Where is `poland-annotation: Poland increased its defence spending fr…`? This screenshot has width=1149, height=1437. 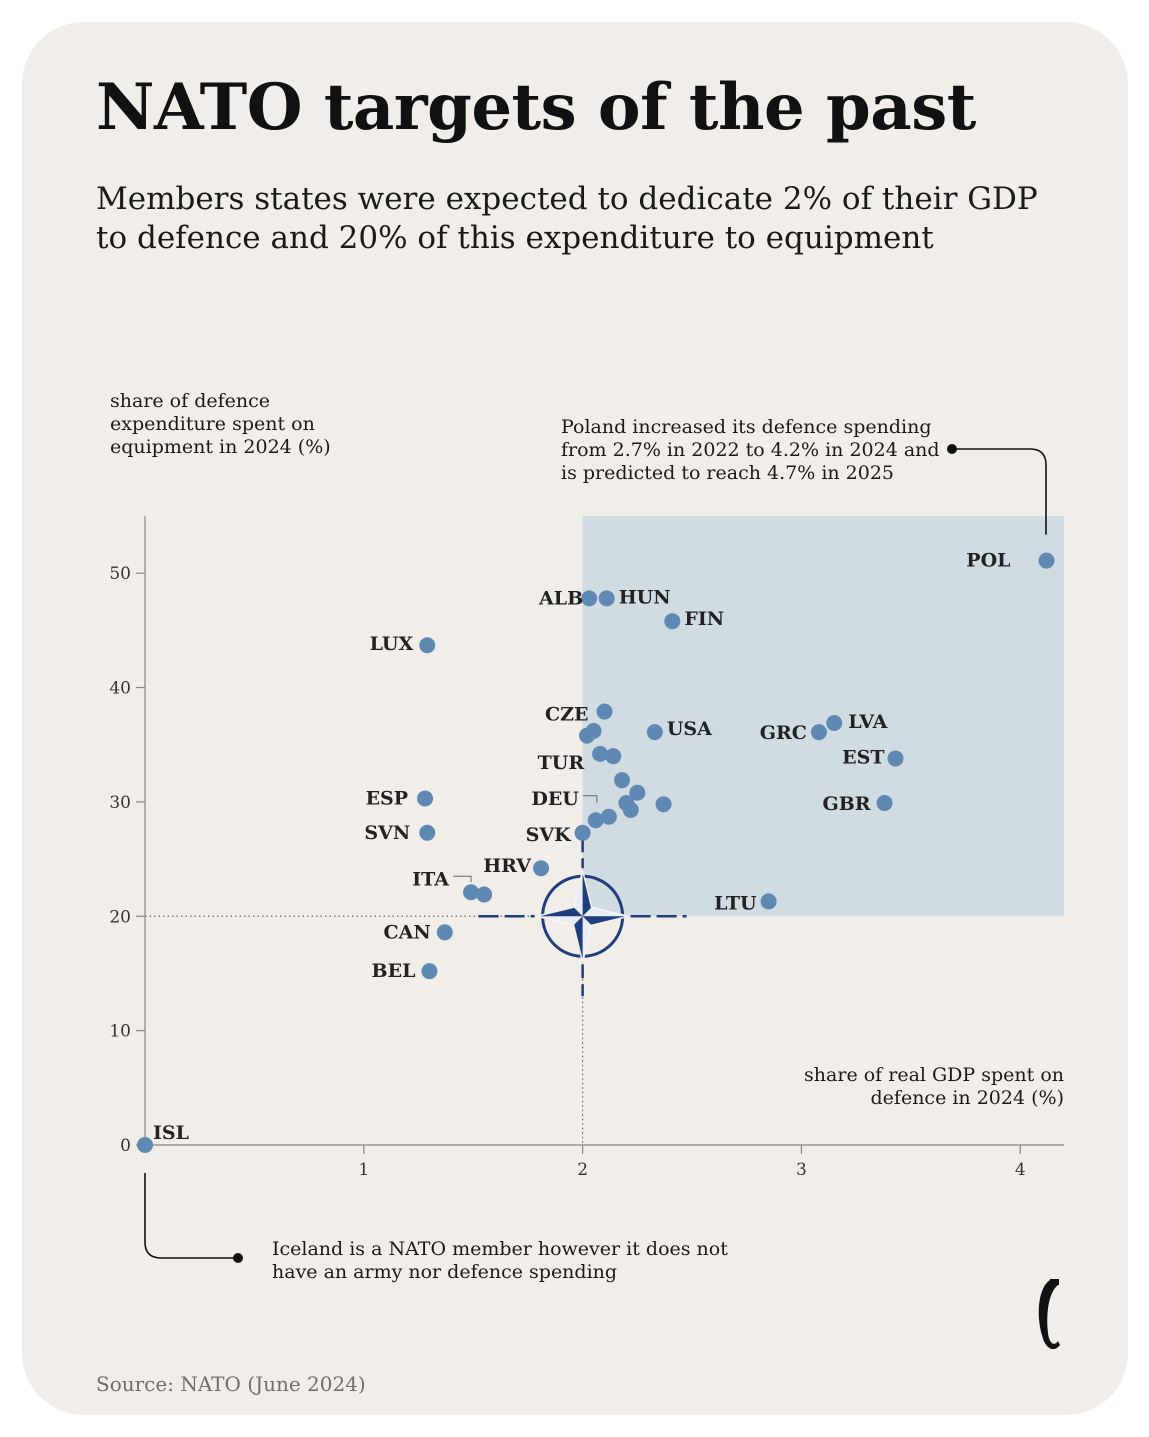
poland-annotation: Poland increased its defence spending fr… is located at coordinates (750, 450).